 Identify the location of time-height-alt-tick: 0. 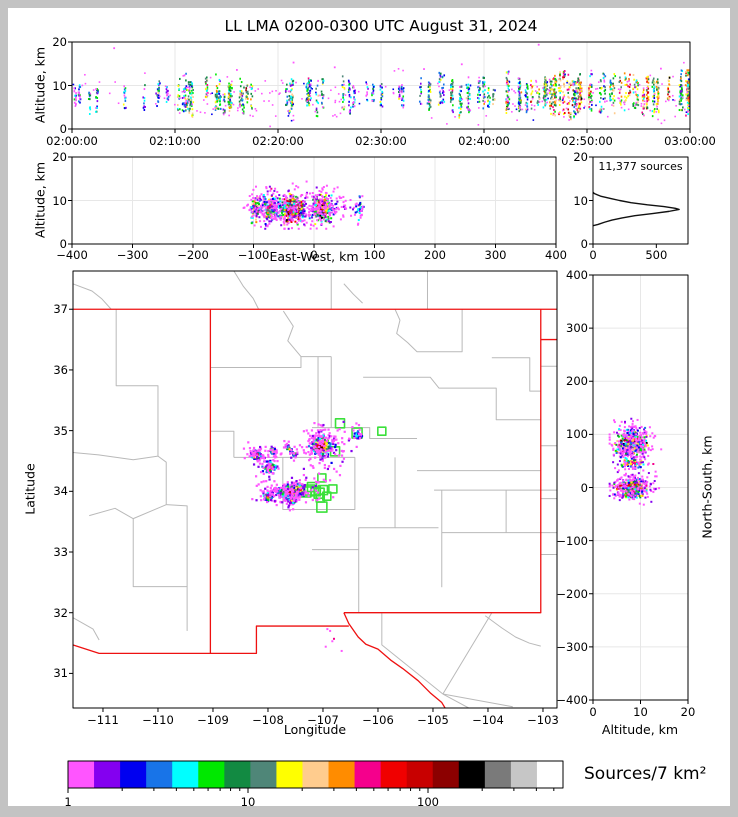
(63, 129).